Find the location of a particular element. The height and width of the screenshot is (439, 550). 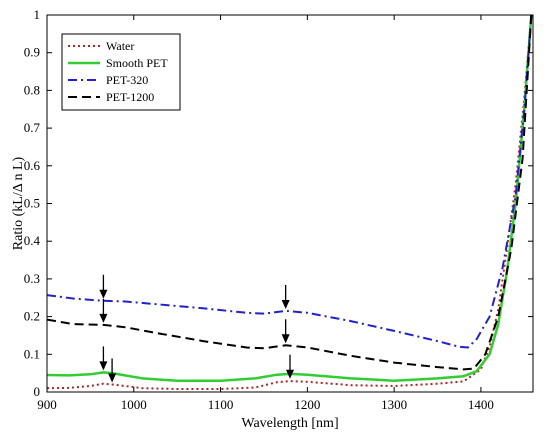

y-tick-label: 1 is located at coordinates (37, 14).